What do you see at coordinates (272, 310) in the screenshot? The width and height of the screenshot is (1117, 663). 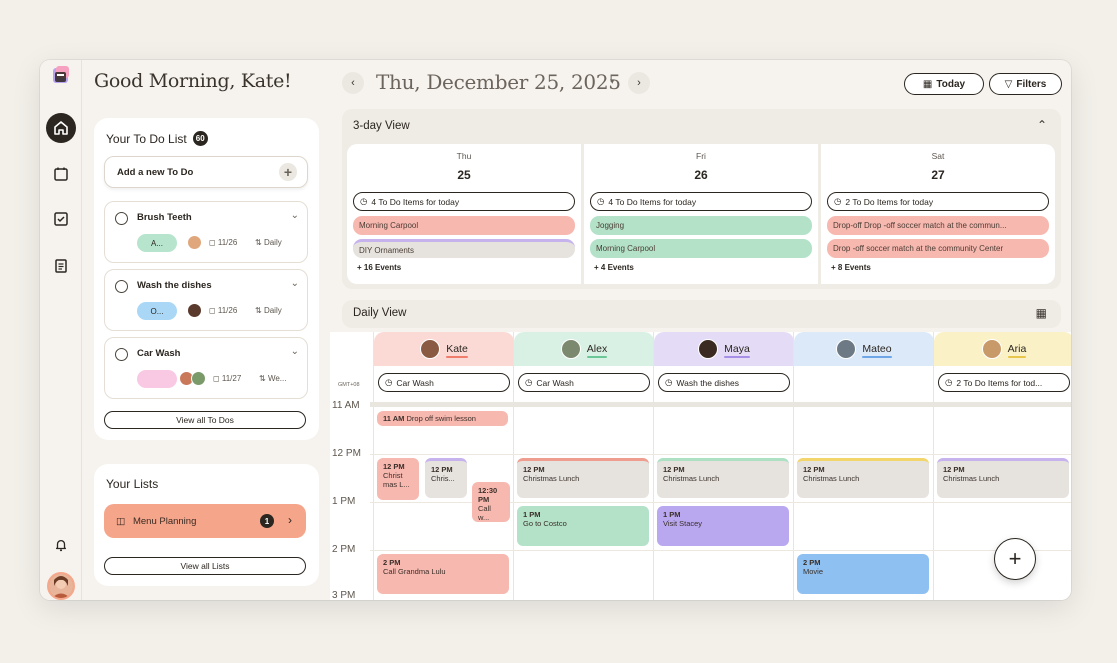 I see `todo-repeat-text: Daily` at bounding box center [272, 310].